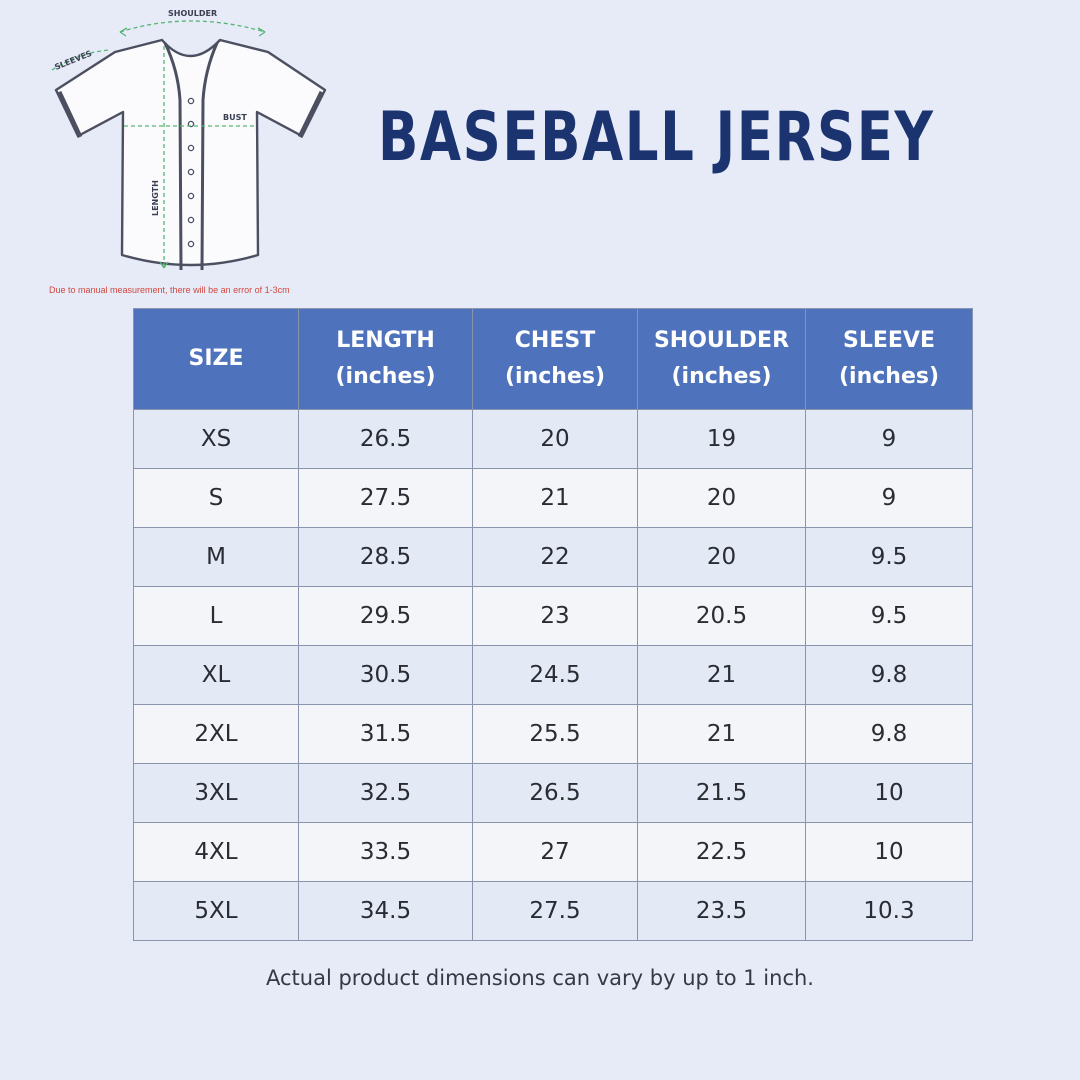 This screenshot has width=1080, height=1080. I want to click on header-chest: CHEST (inches), so click(555, 359).